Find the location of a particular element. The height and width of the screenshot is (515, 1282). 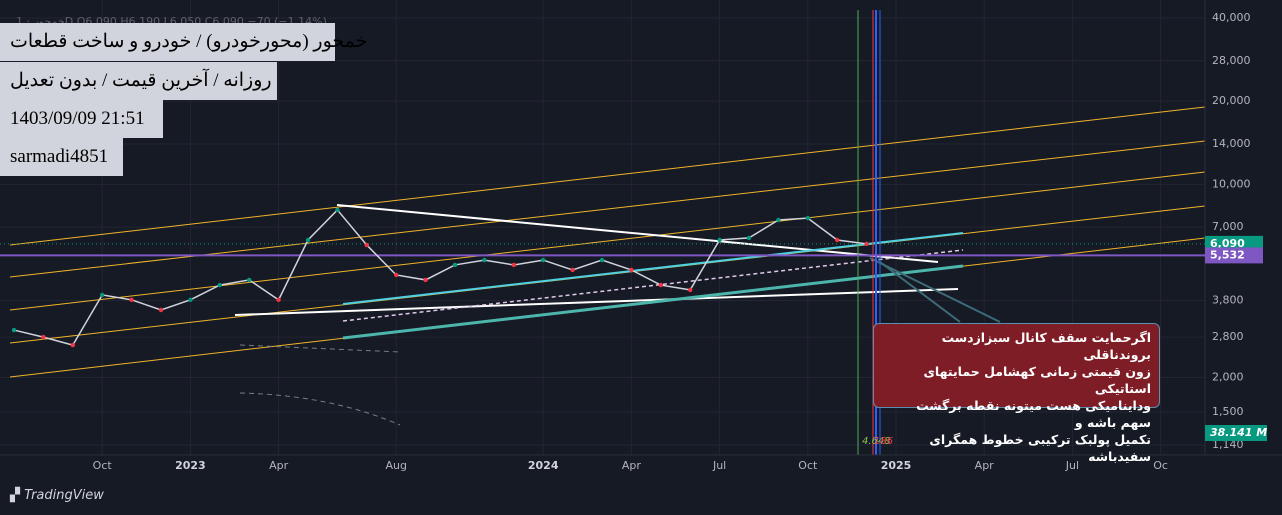

x-tick-label: Oc is located at coordinates (1160, 465).